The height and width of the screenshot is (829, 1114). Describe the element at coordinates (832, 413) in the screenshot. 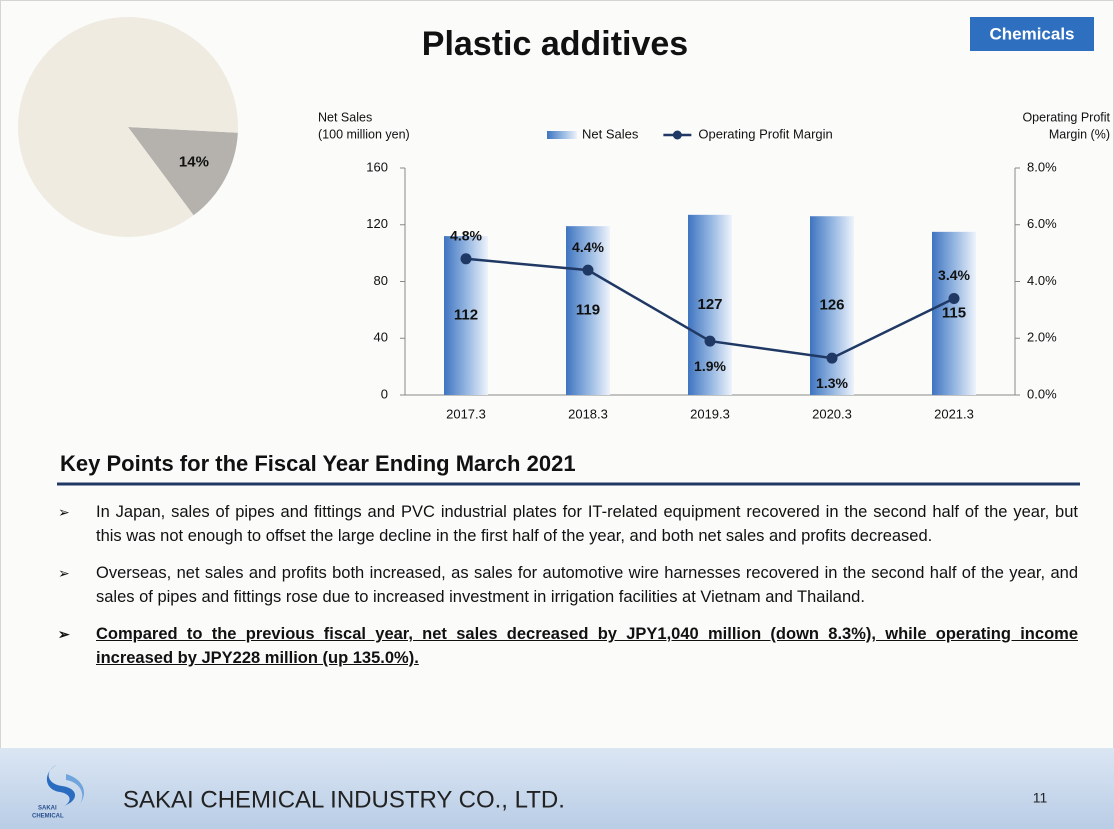

I see `x-tick-label: 2020.3` at that location.